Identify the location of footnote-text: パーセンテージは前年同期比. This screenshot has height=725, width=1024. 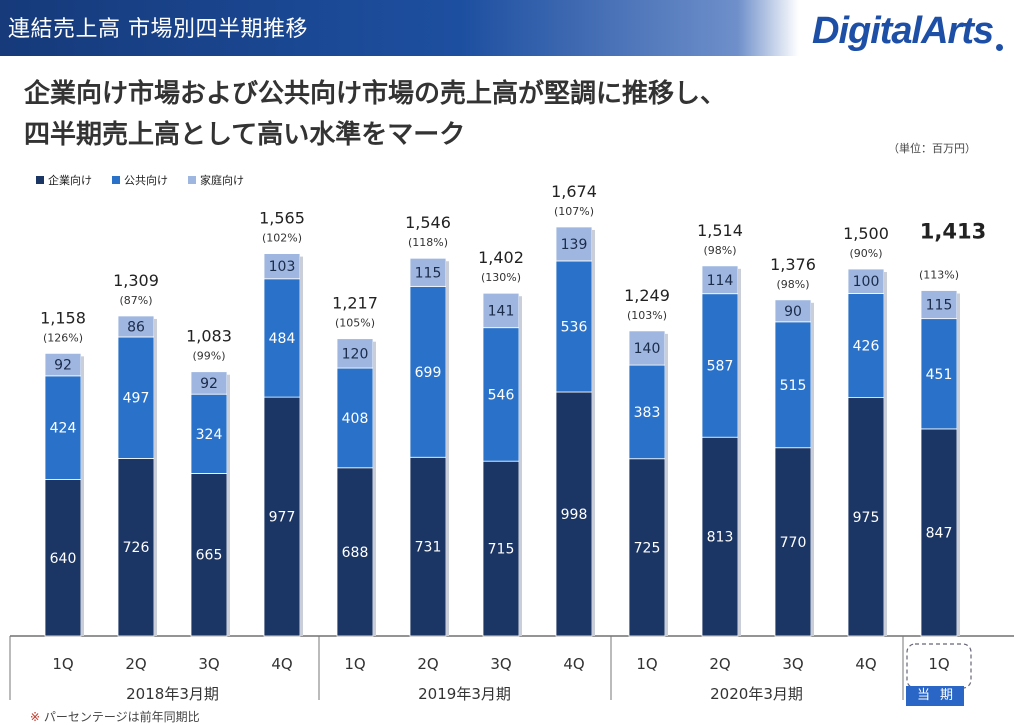
(121, 717).